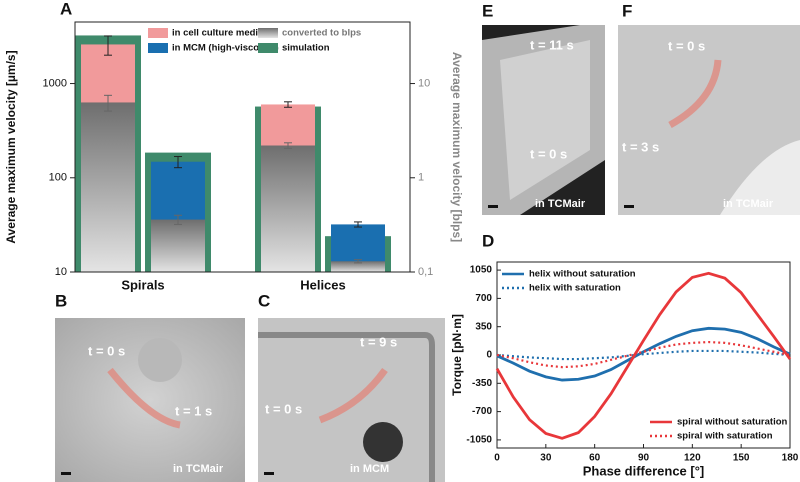  I want to click on legend-label: helix without saturation, so click(582, 274).